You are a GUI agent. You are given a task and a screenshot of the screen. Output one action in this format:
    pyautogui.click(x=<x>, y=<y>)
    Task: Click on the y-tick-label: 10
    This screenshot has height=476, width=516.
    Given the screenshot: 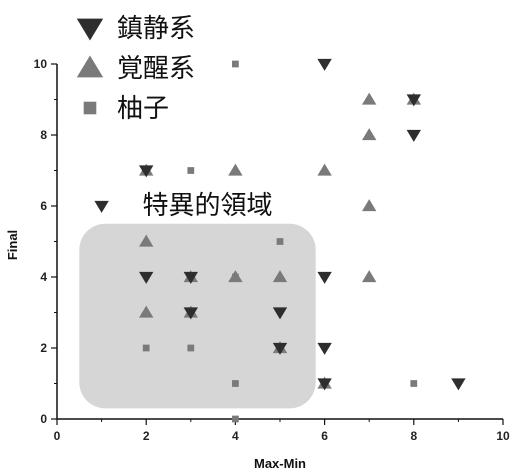 What is the action you would take?
    pyautogui.click(x=41, y=64)
    